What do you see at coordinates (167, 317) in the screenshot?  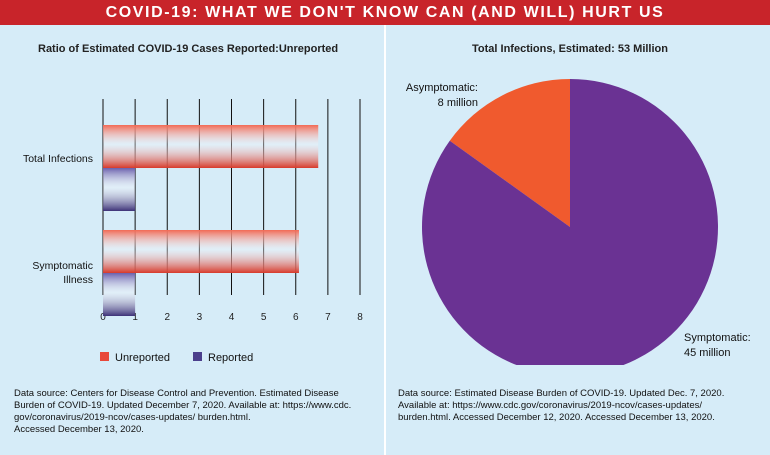 I see `x-tick-label: 2` at bounding box center [167, 317].